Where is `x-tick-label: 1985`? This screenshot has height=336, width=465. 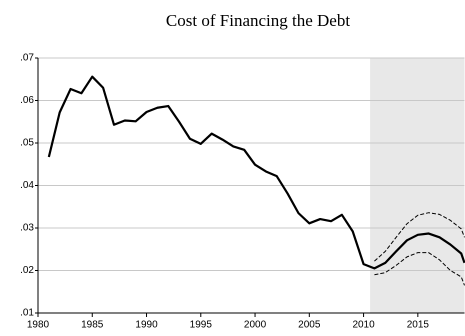
x-tick-label: 1985 is located at coordinates (92, 325).